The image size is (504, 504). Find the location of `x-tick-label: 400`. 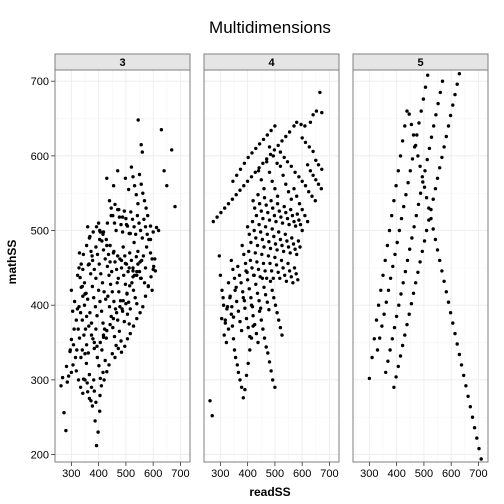

x-tick-label: 400 is located at coordinates (98, 474).